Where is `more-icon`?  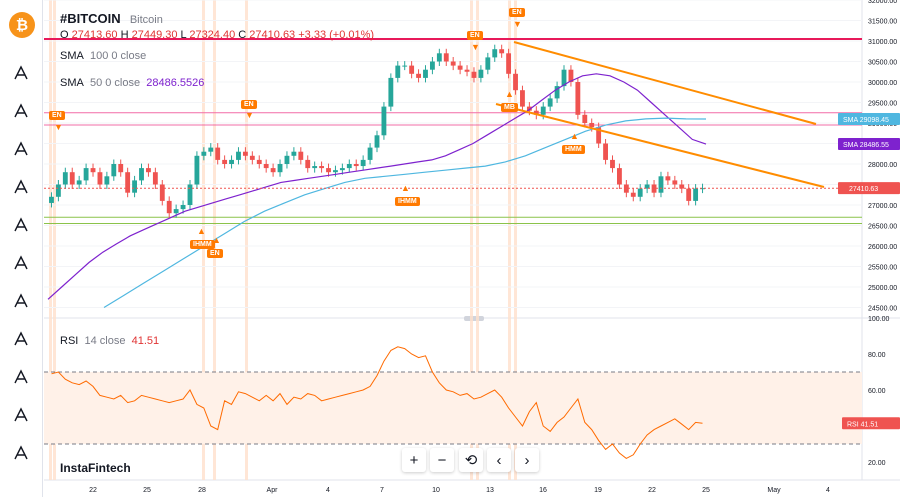
more-icon is located at coordinates (21, 453).